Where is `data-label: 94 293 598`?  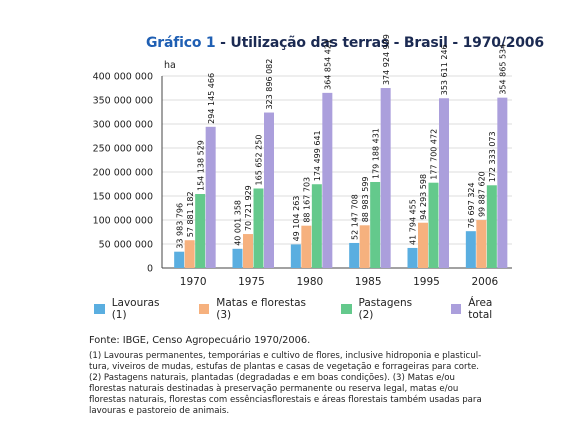 data-label: 94 293 598 is located at coordinates (423, 197).